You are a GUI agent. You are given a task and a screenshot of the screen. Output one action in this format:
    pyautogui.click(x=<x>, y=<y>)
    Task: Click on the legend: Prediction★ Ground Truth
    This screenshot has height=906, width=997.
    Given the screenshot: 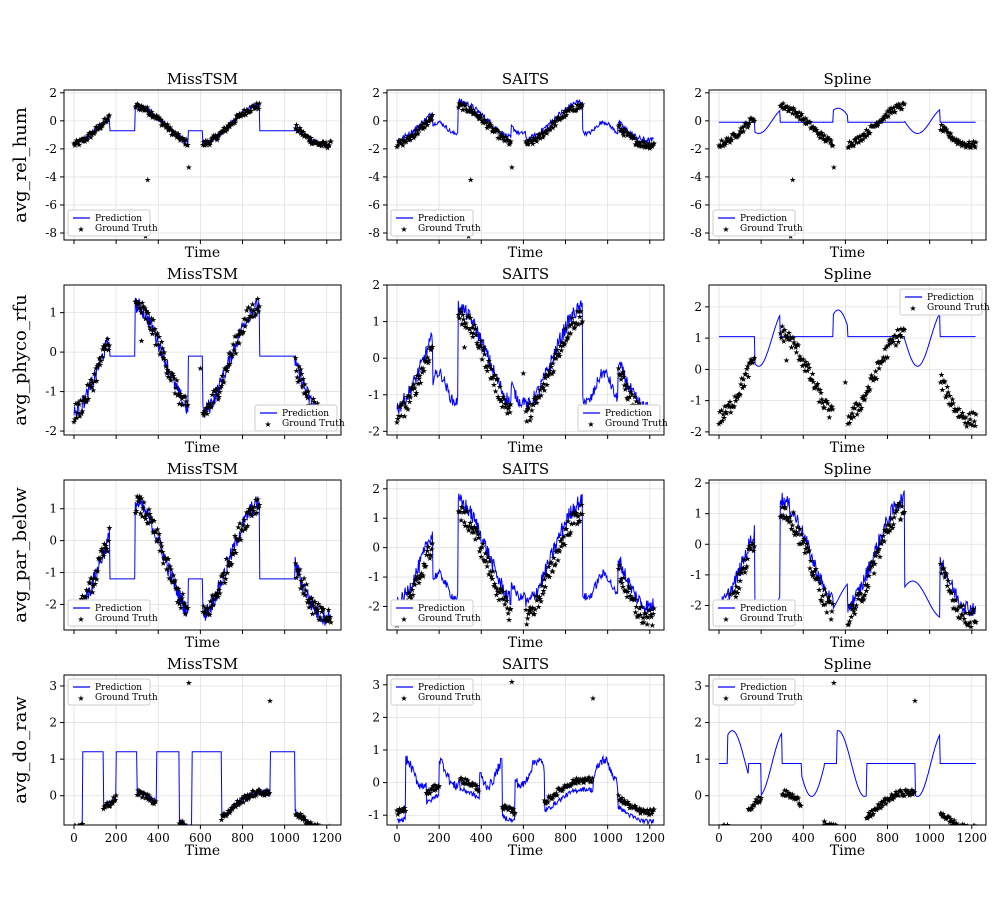 What is the action you would take?
    pyautogui.click(x=622, y=418)
    